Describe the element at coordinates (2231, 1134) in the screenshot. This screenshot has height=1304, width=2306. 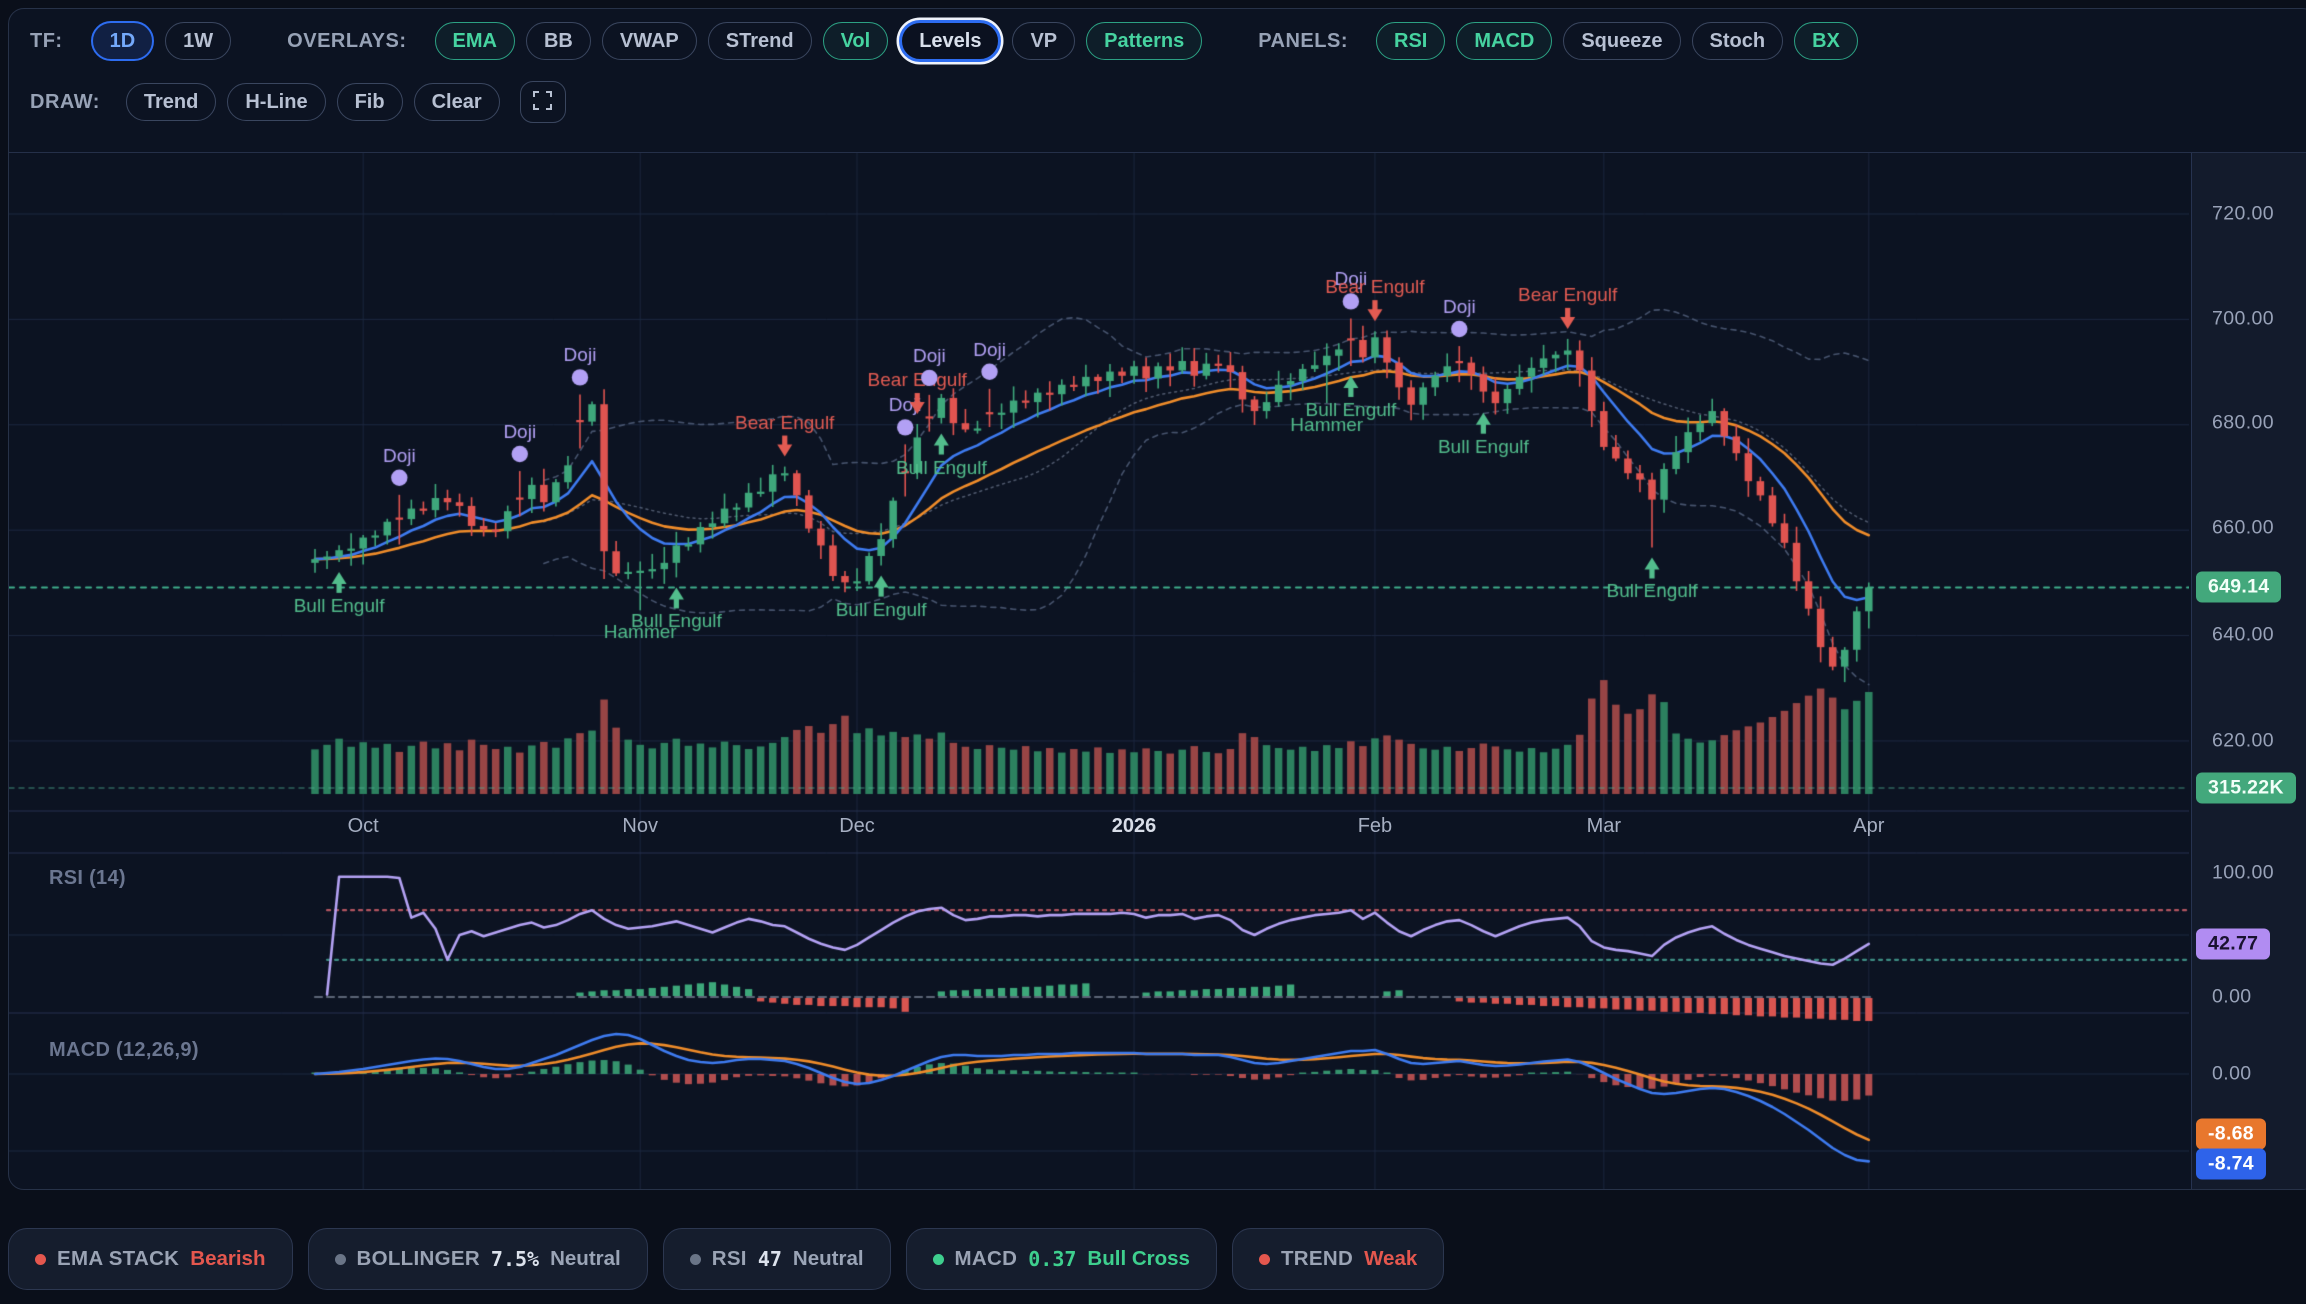
I see `macd-signal-badge: -8.68` at that location.